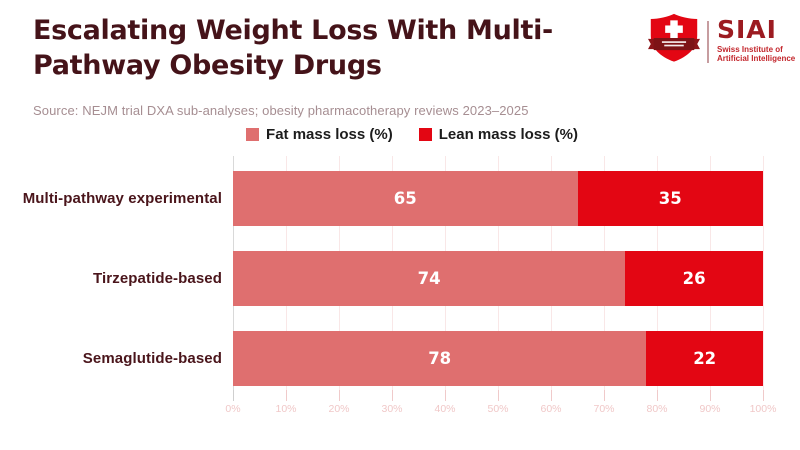 This screenshot has width=800, height=450. What do you see at coordinates (508, 134) in the screenshot?
I see `legend-label-lean: Lean mass loss (%)` at bounding box center [508, 134].